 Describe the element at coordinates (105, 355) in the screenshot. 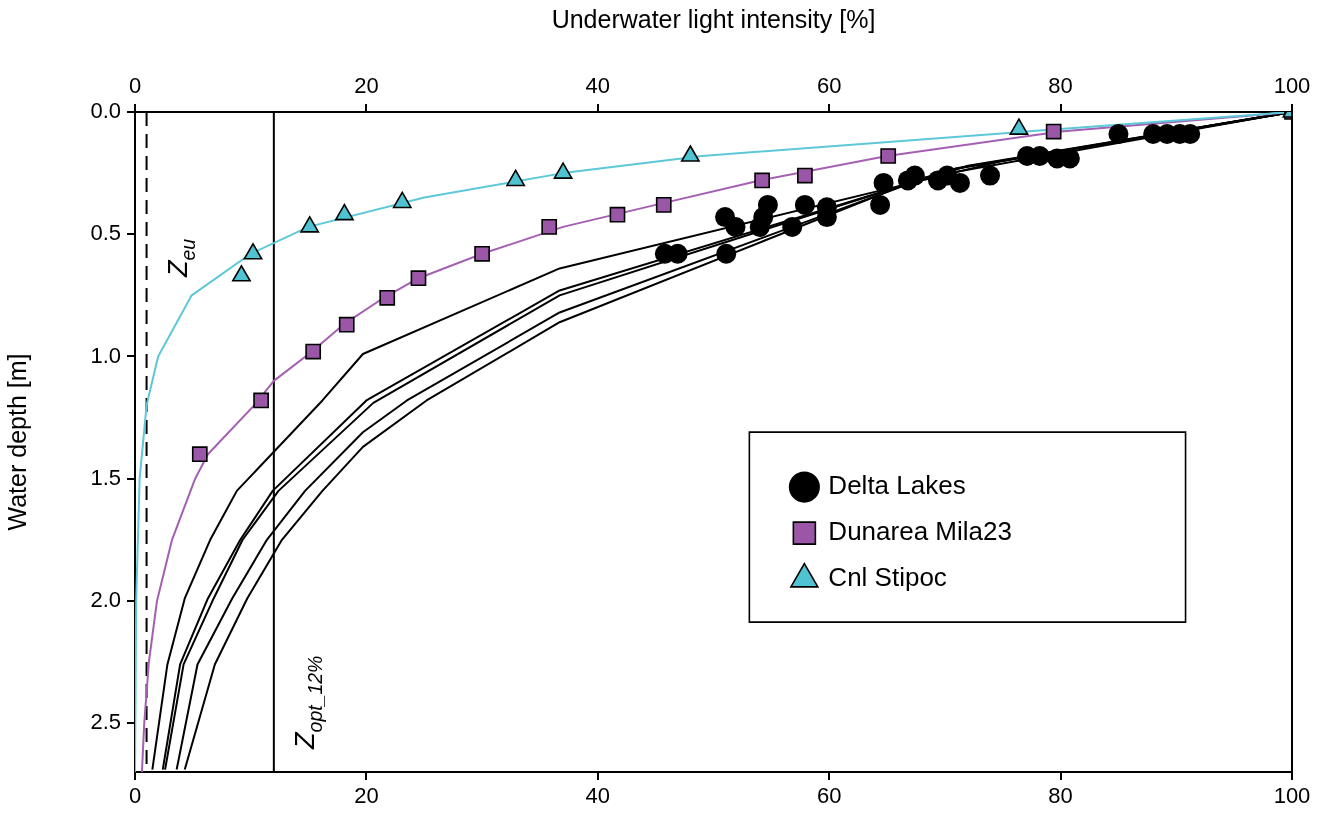

I see `y-tick-label: 1.0` at that location.